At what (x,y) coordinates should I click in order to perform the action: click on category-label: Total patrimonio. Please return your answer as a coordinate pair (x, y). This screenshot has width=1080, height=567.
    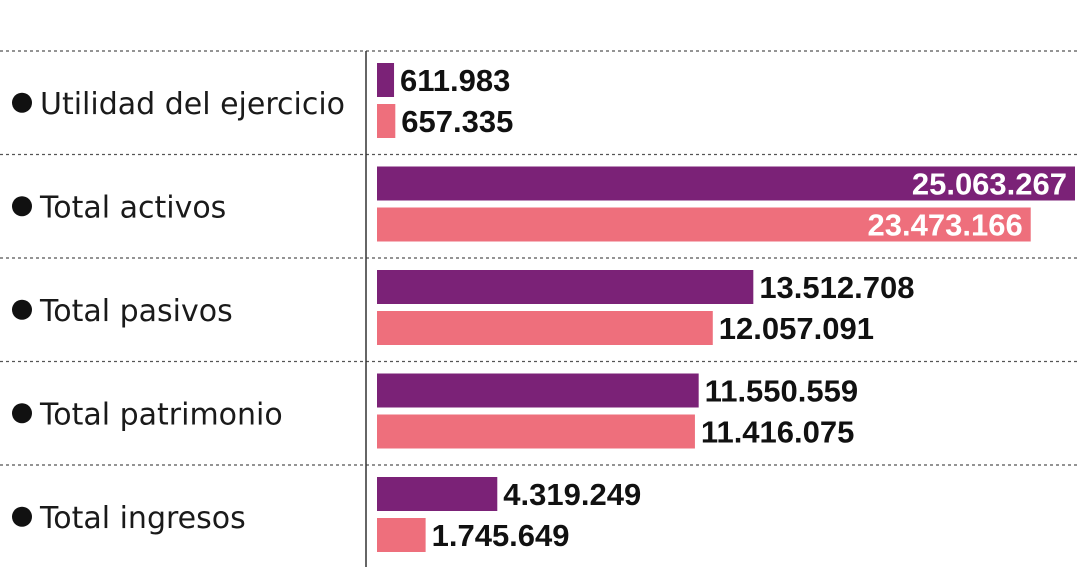
    Looking at the image, I should click on (161, 414).